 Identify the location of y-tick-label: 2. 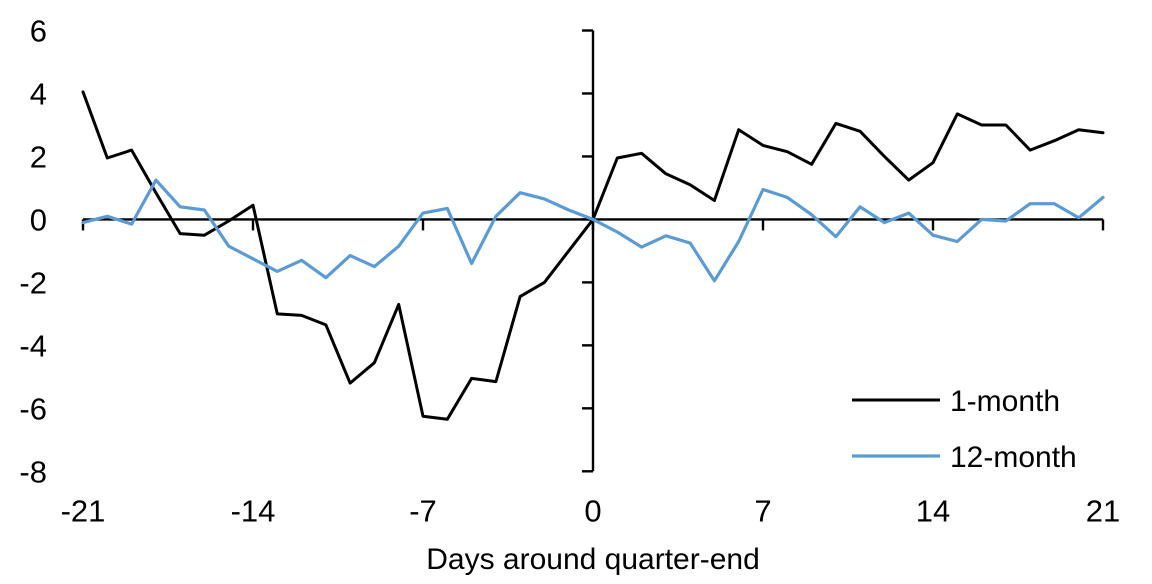
(38, 157).